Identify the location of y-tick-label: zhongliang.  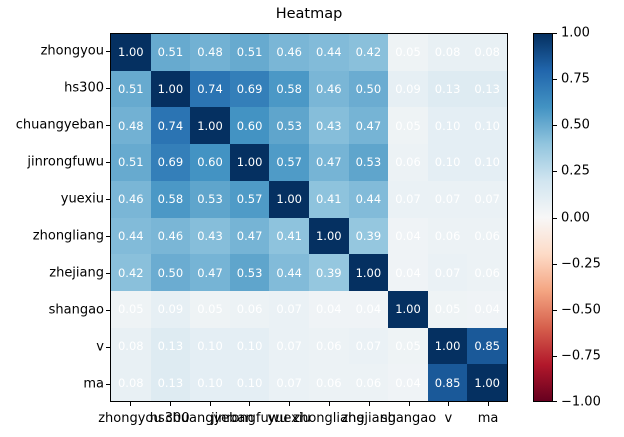
(68, 236).